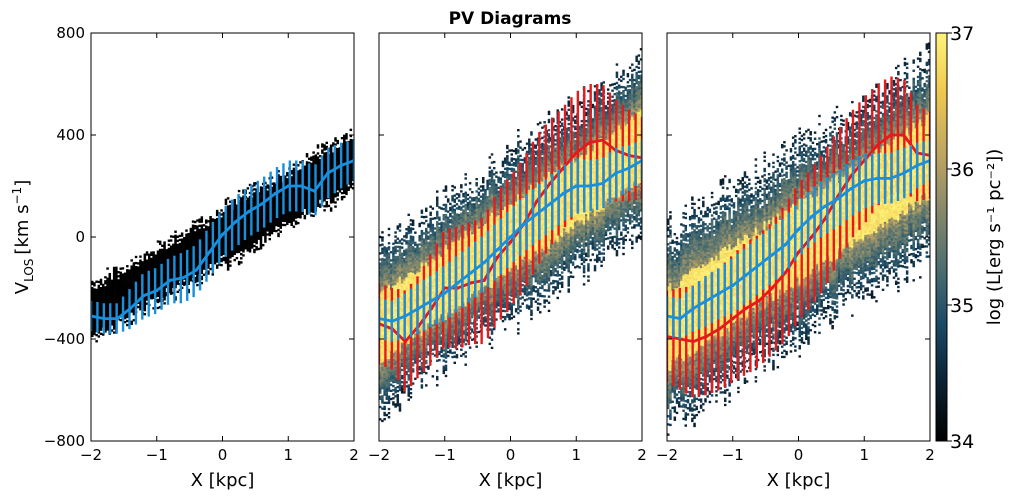  I want to click on colorbar-tick-label: 37, so click(962, 34).